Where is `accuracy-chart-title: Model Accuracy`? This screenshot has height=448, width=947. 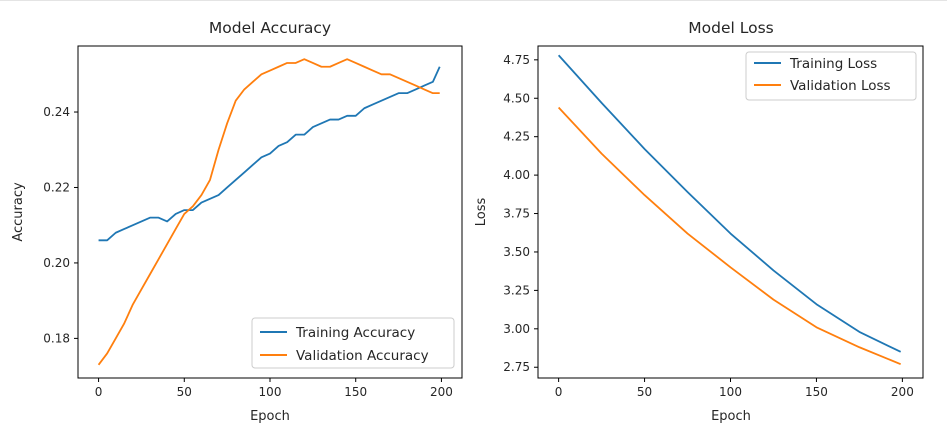 accuracy-chart-title: Model Accuracy is located at coordinates (270, 28).